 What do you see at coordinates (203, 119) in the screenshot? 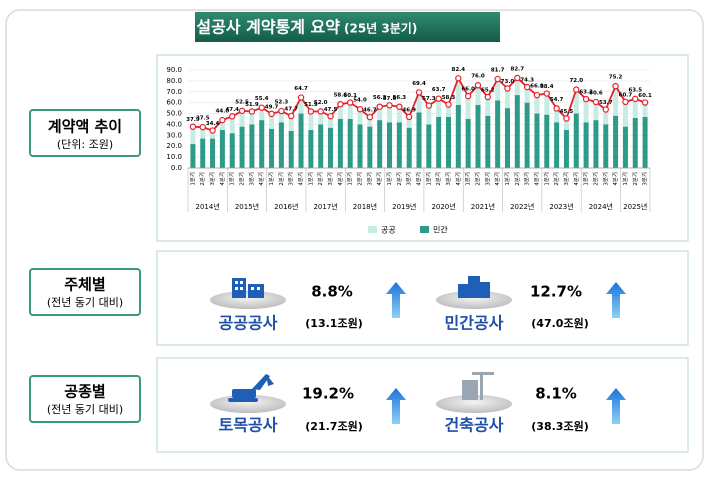
I see `data-label: 37.5` at bounding box center [203, 119].